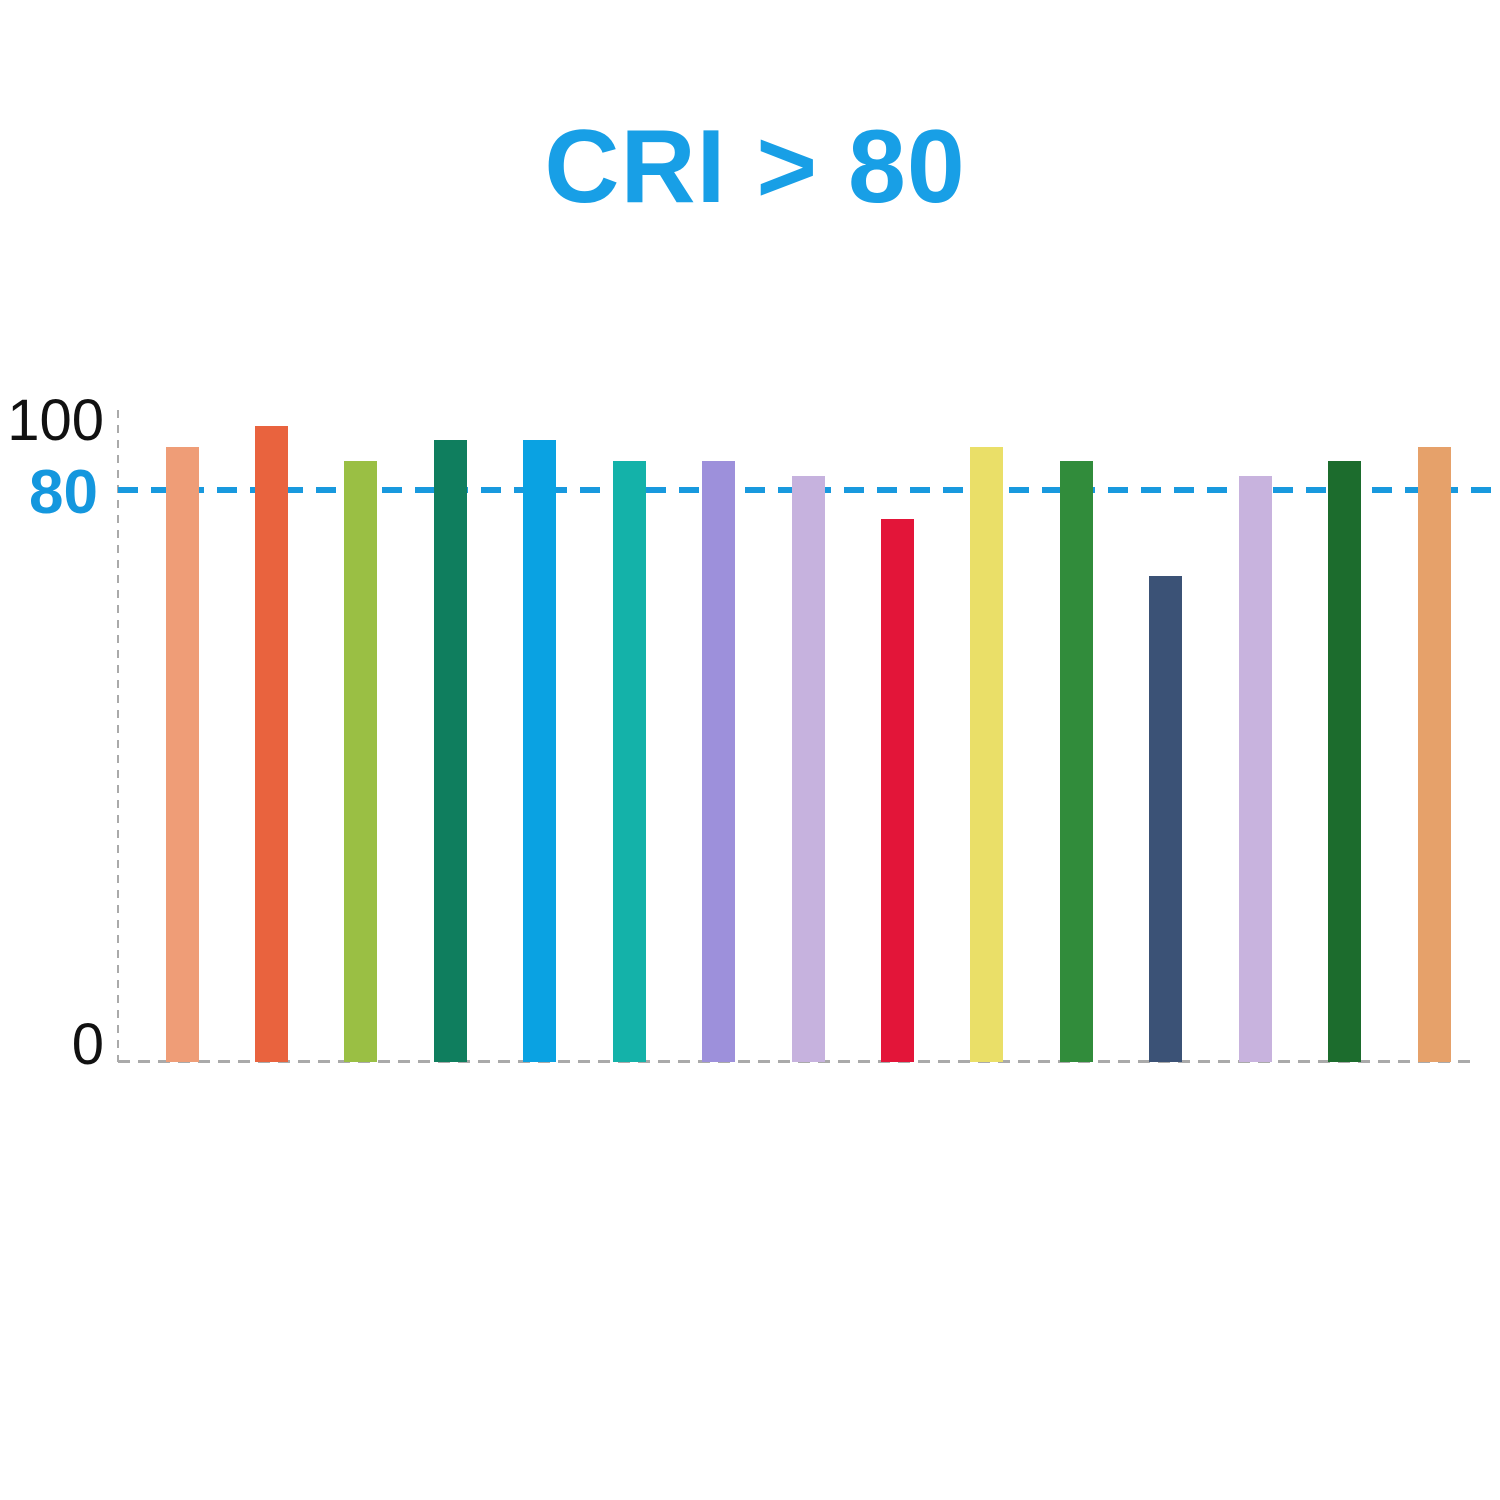  What do you see at coordinates (755, 167) in the screenshot?
I see `chart-title: CRI > 80` at bounding box center [755, 167].